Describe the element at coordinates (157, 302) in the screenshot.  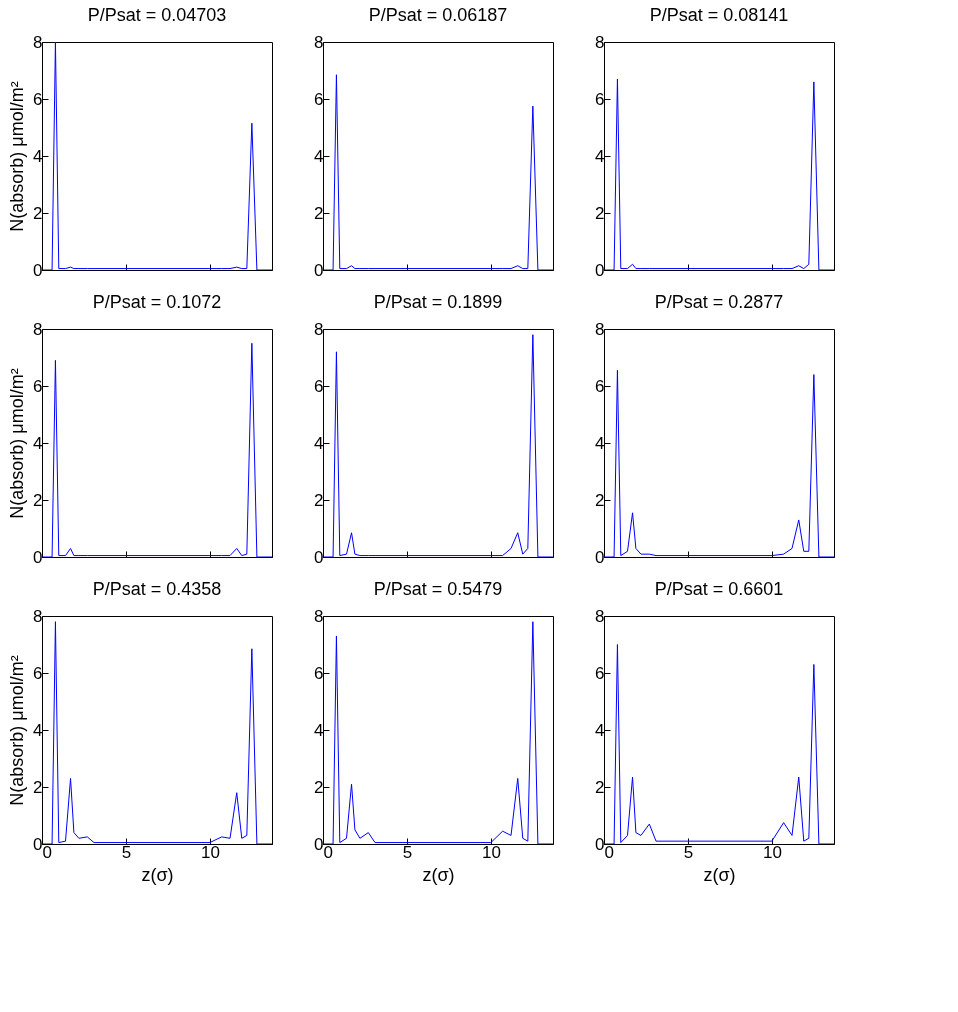
I see `chart-title: P/Psat = 0.1072` at that location.